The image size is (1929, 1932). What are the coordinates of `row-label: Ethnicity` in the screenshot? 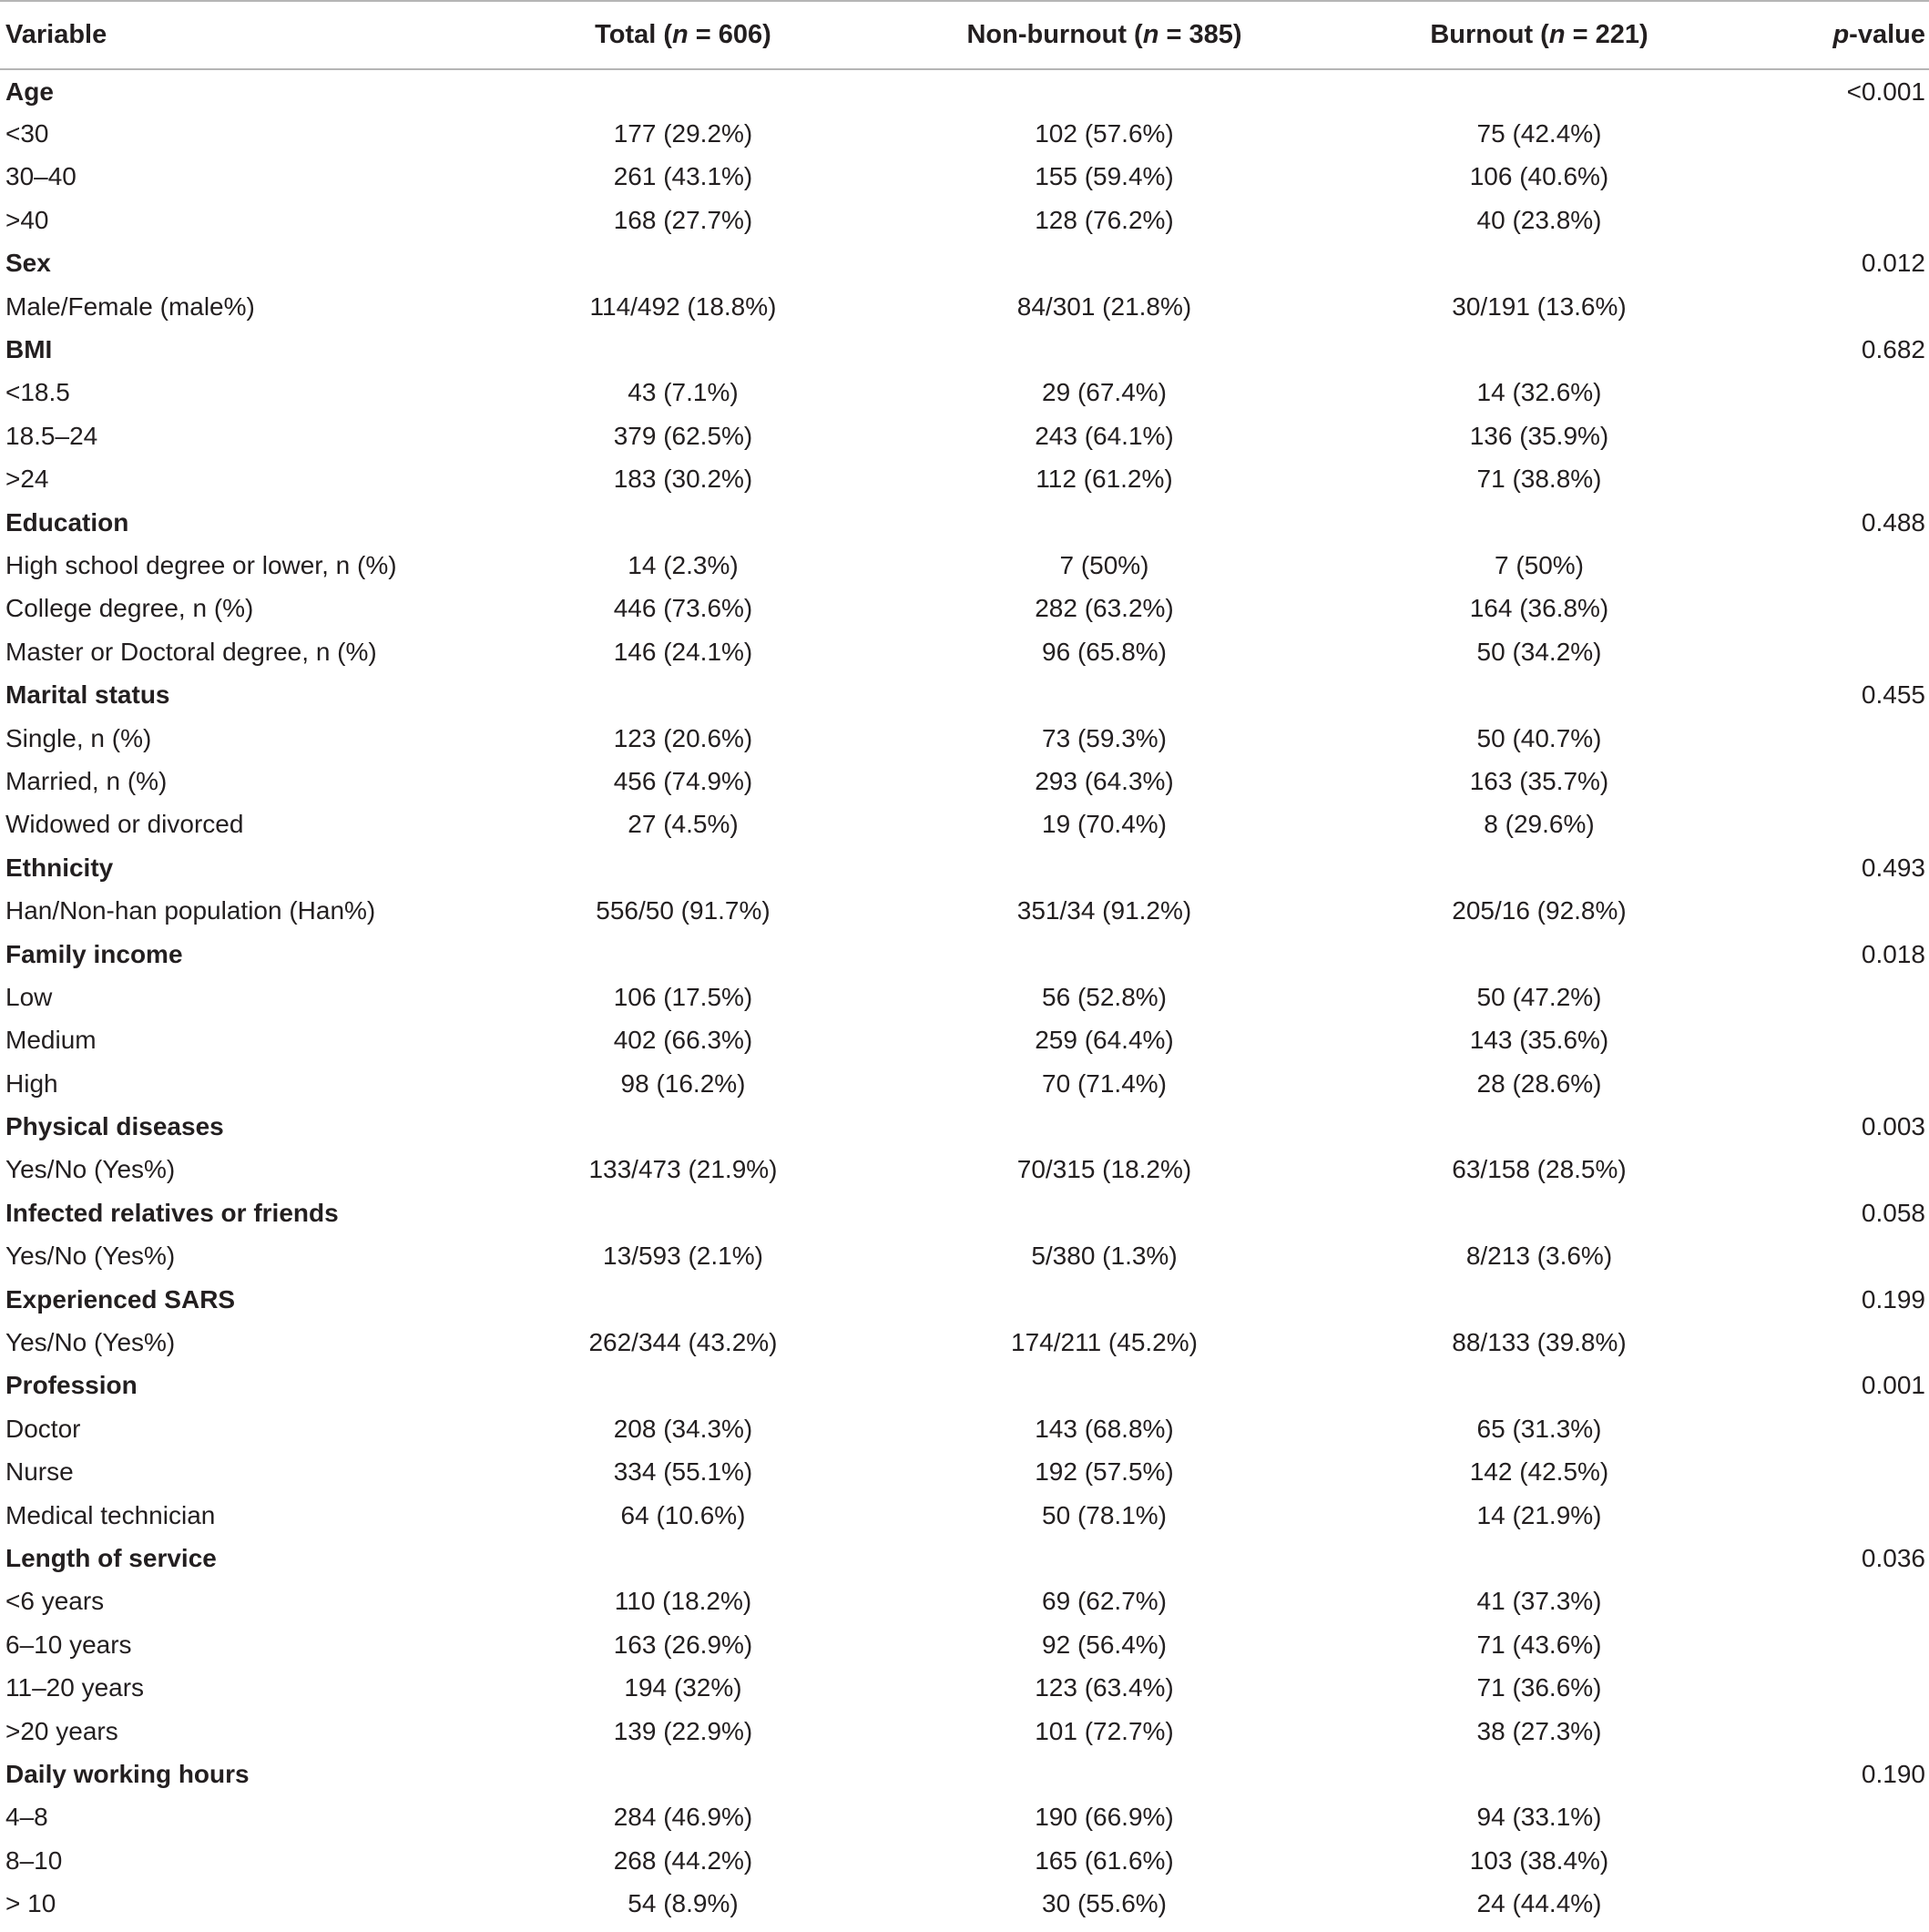 It's located at (60, 867).